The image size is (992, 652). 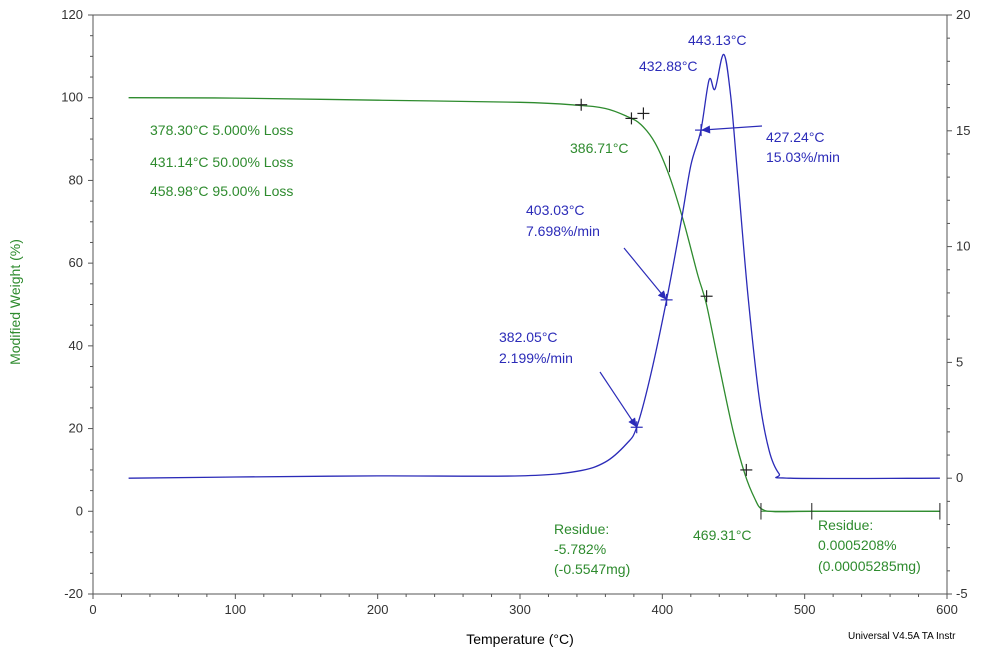 I want to click on svg-text: 2.199%/min, so click(x=536, y=358).